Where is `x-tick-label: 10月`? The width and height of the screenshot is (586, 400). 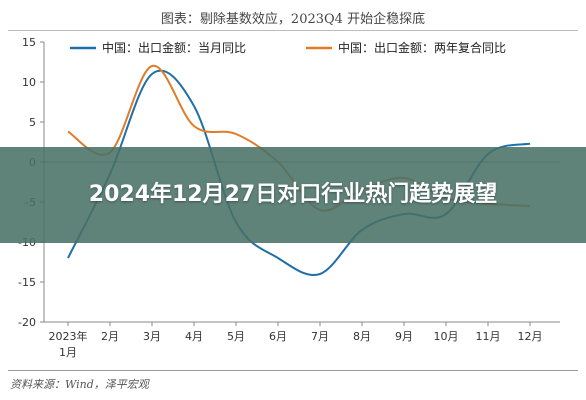 x-tick-label: 10月 is located at coordinates (446, 336).